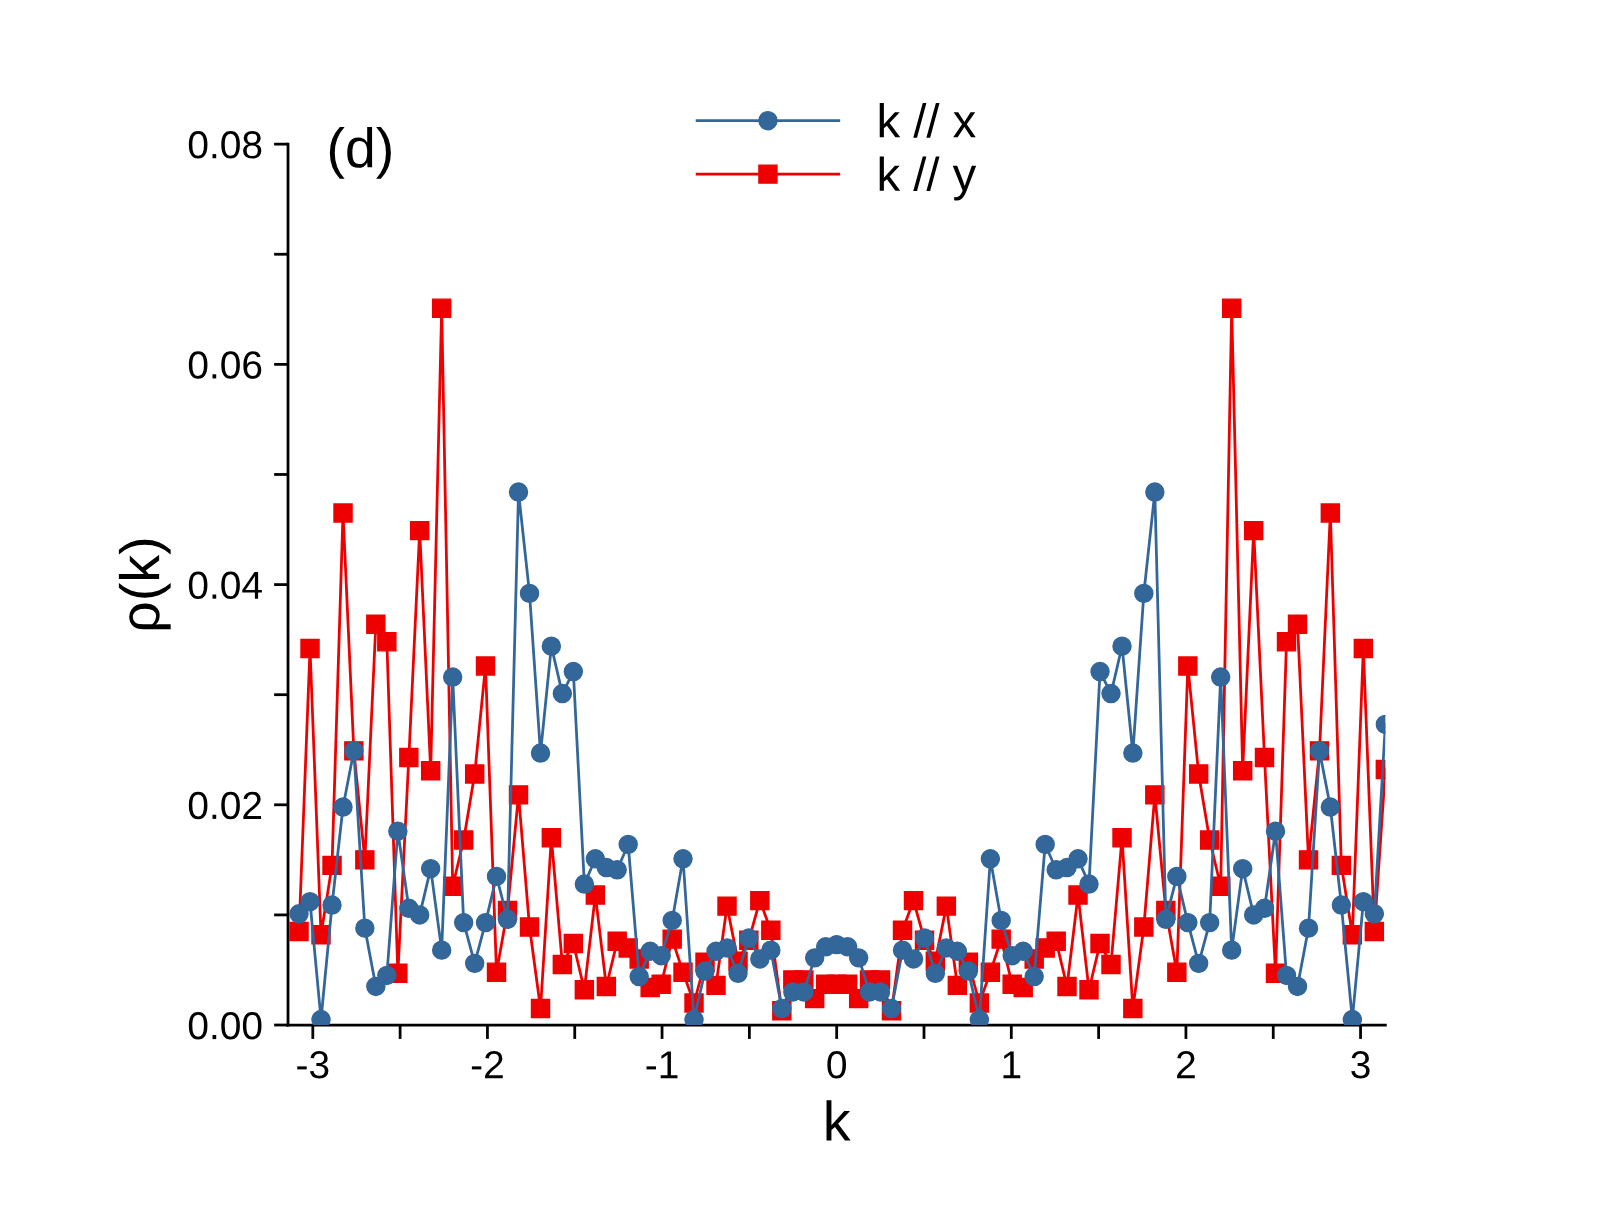 The width and height of the screenshot is (1609, 1232). I want to click on x-tick-label: -1, so click(662, 1065).